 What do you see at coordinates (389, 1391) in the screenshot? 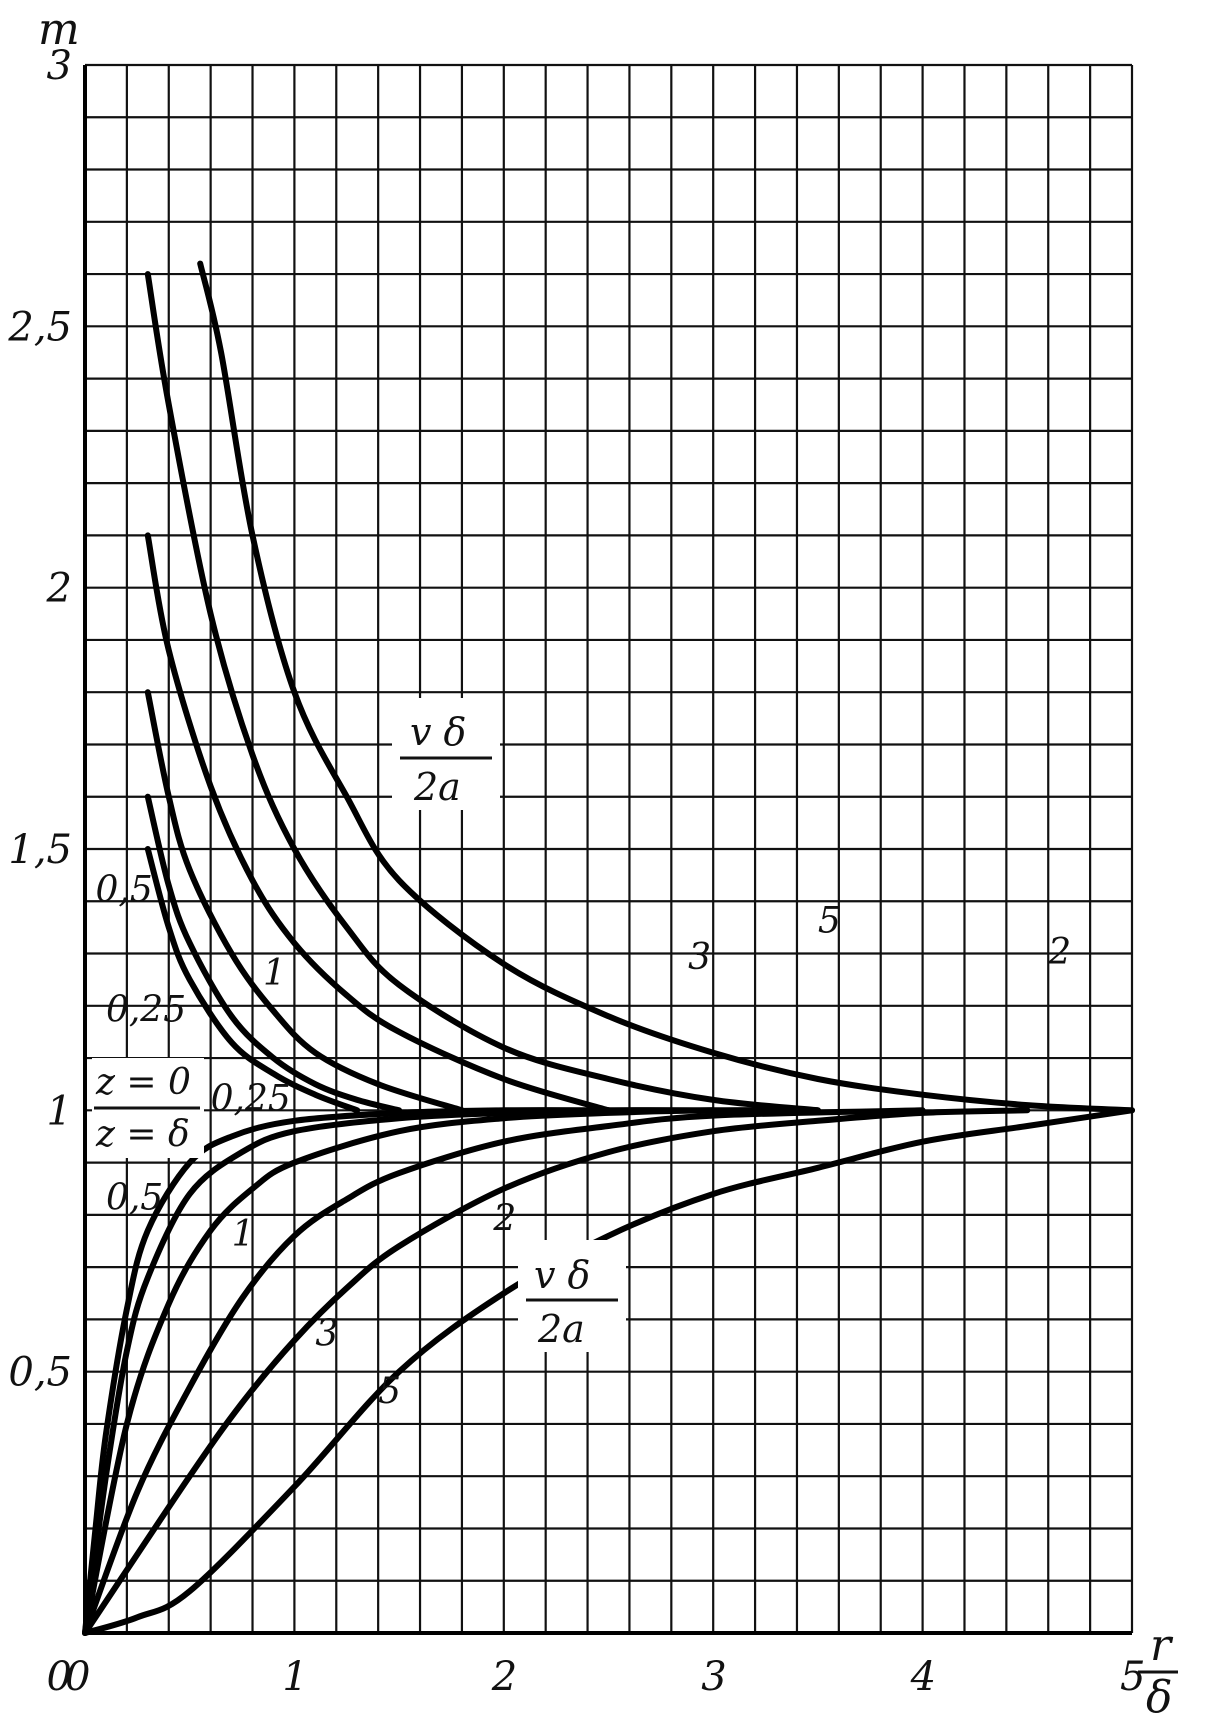
I see `series-label-lower-5: 5` at bounding box center [389, 1391].